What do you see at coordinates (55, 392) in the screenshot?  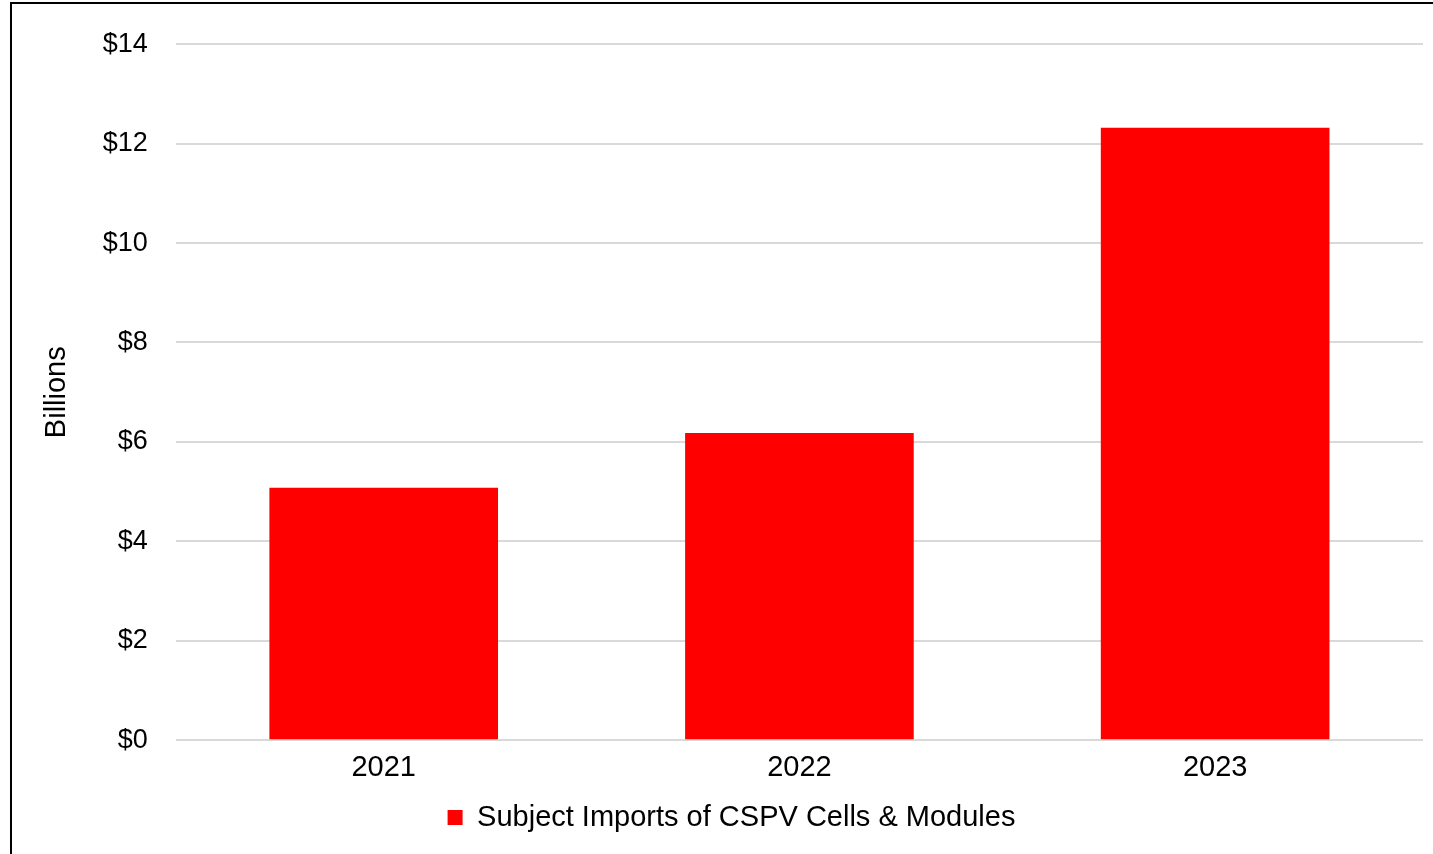 I see `y-axis-title: Billions` at bounding box center [55, 392].